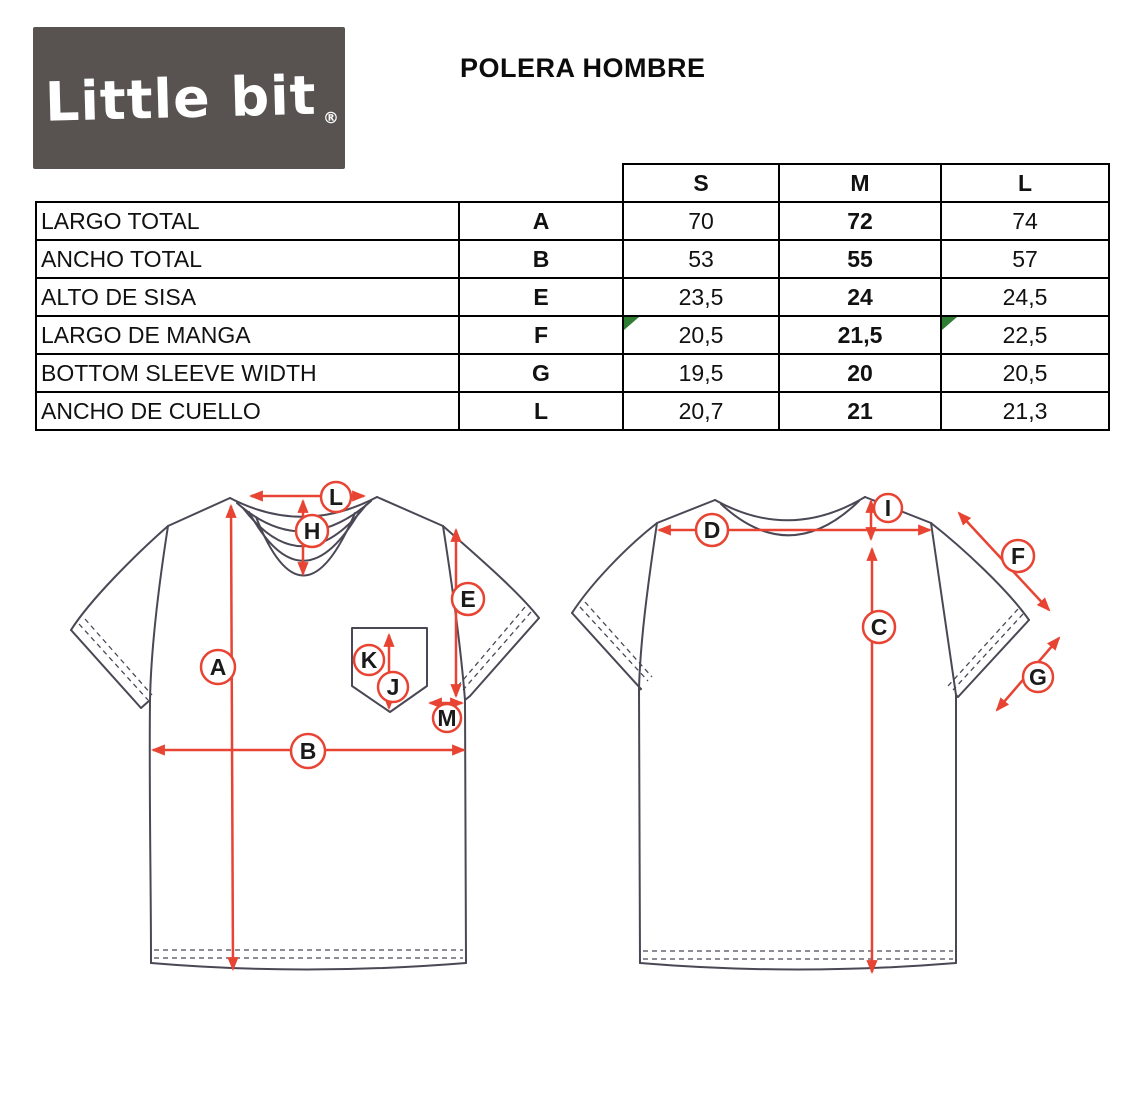  I want to click on label-A: A, so click(218, 667).